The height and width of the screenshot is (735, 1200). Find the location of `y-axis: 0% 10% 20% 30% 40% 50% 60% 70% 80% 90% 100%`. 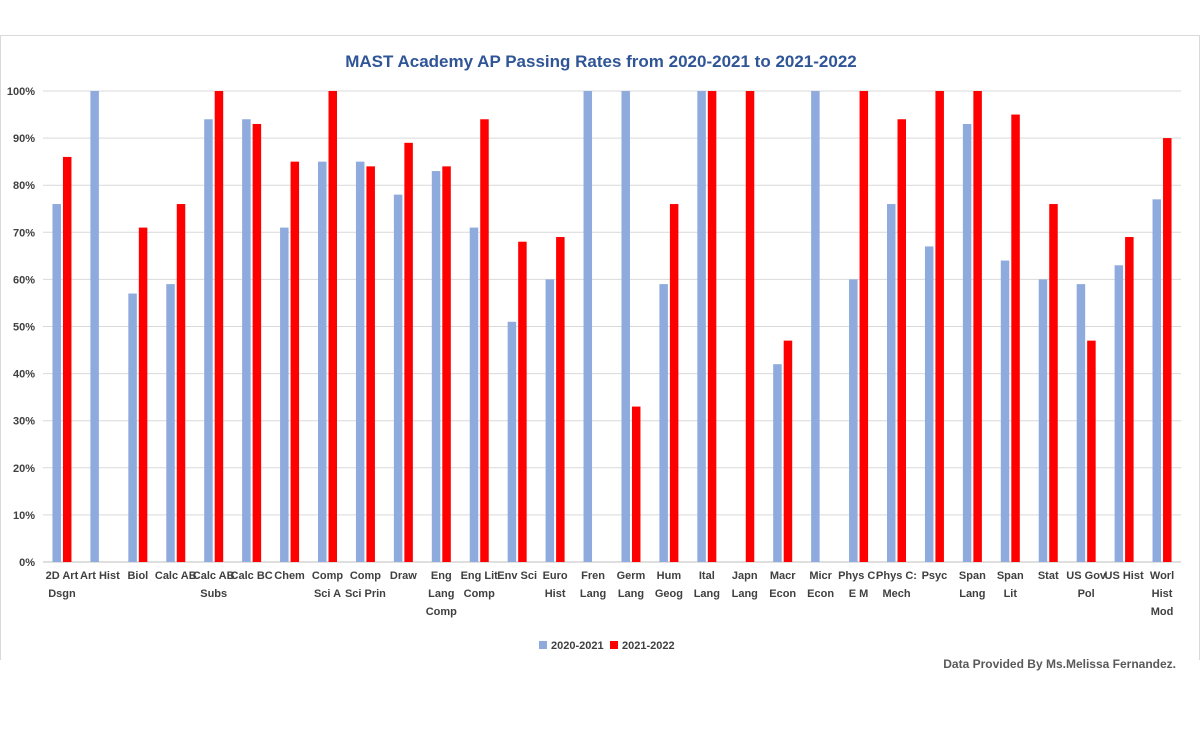

y-axis: 0% 10% 20% 30% 40% 50% 60% 70% 80% 90% 100% is located at coordinates (21, 327).